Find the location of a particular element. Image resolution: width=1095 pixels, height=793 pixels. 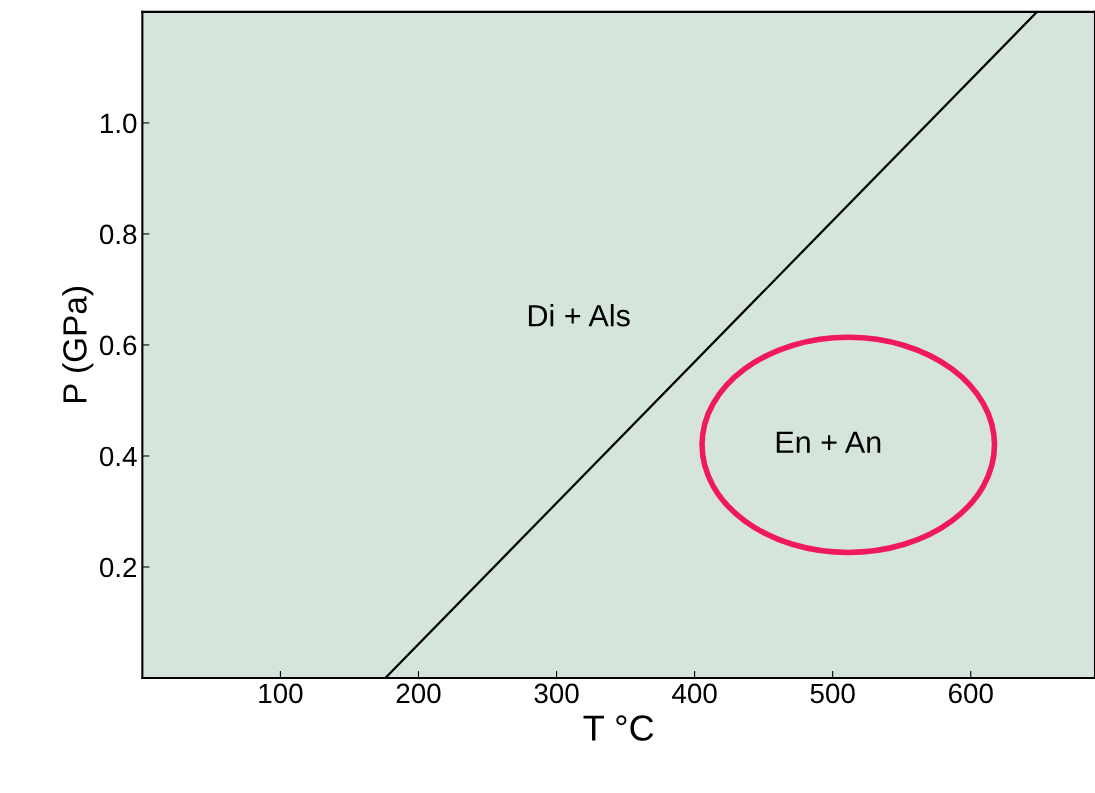

y-tick-label: 0.8 is located at coordinates (118, 234).